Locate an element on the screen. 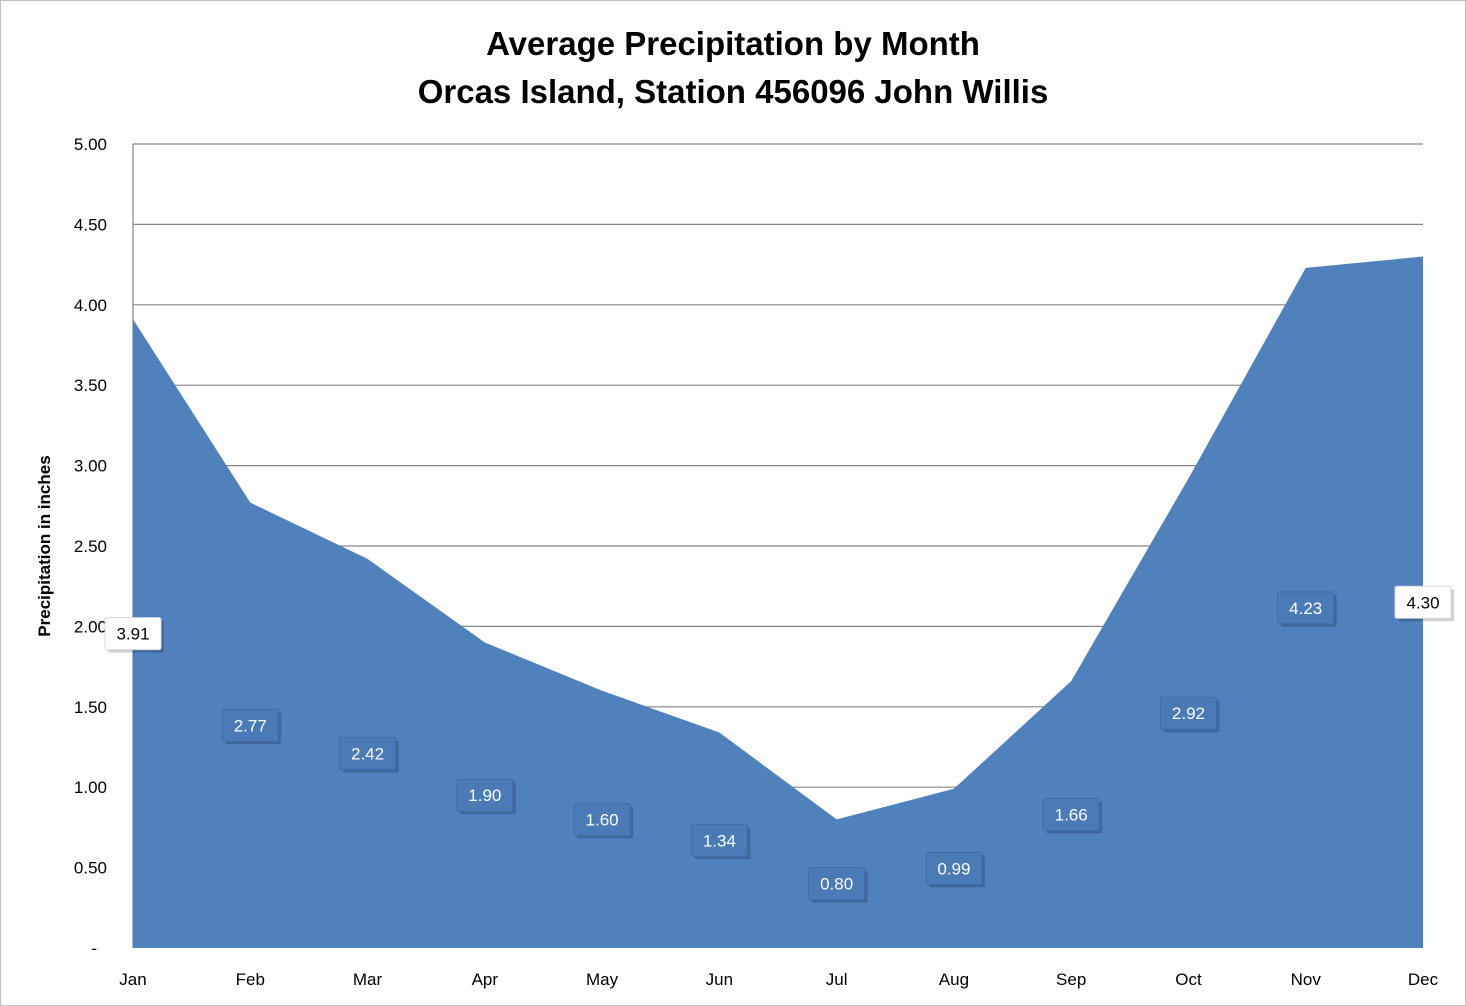  data-label: 1.66 is located at coordinates (1072, 816).